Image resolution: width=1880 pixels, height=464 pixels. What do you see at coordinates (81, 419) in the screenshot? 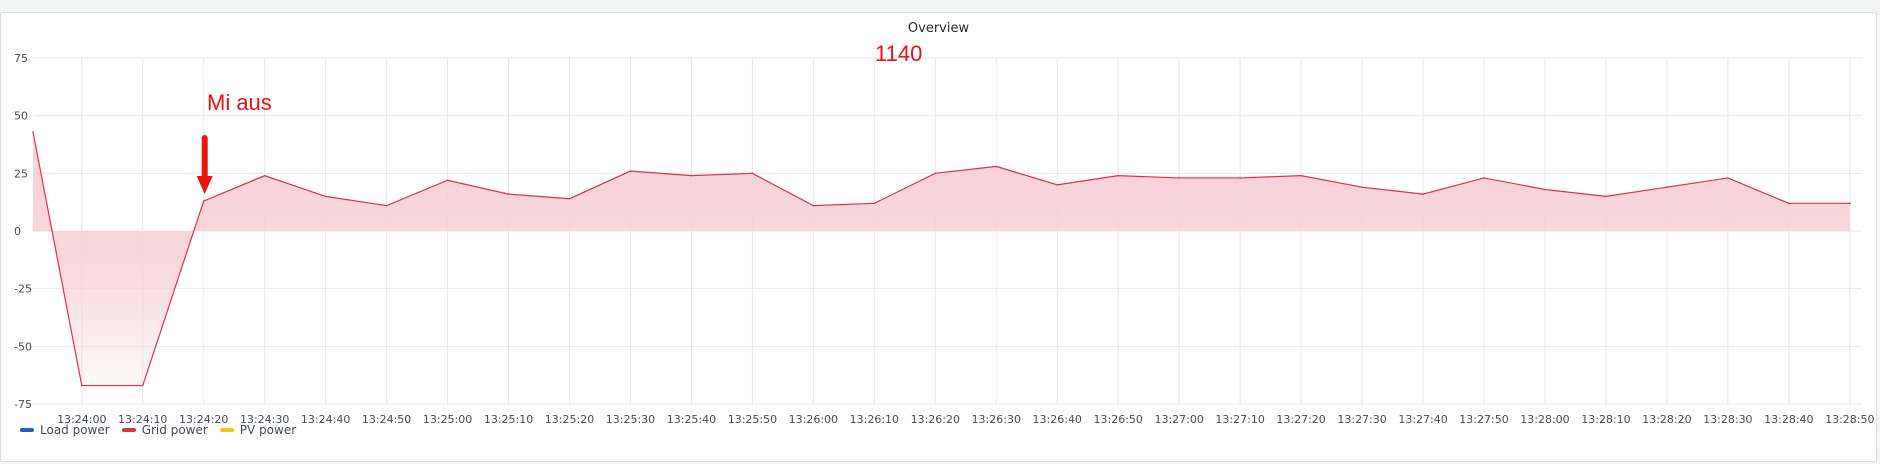
I see `x-tick-label: 13:24:00` at bounding box center [81, 419].